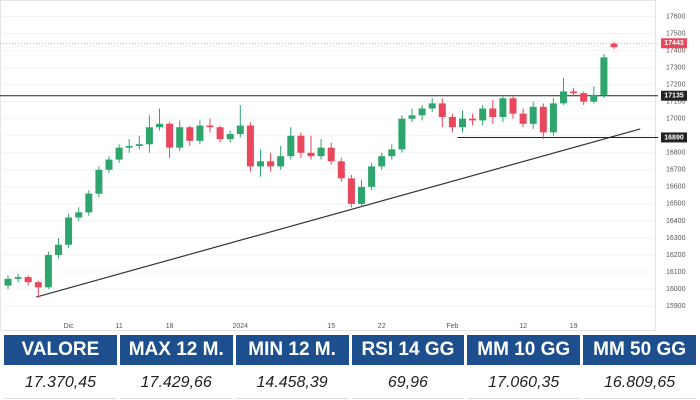 This screenshot has width=700, height=400. What do you see at coordinates (676, 306) in the screenshot?
I see `y-tick-label: 15900` at bounding box center [676, 306].